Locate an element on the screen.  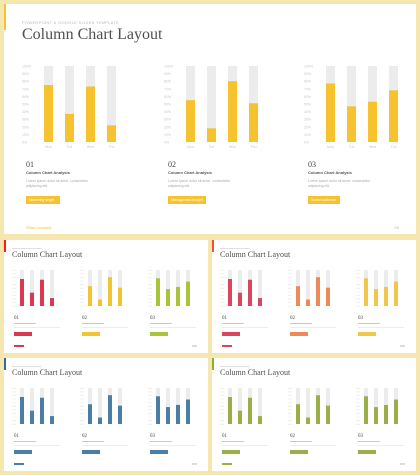
column-button: Marketing target is located at coordinates (43, 200).